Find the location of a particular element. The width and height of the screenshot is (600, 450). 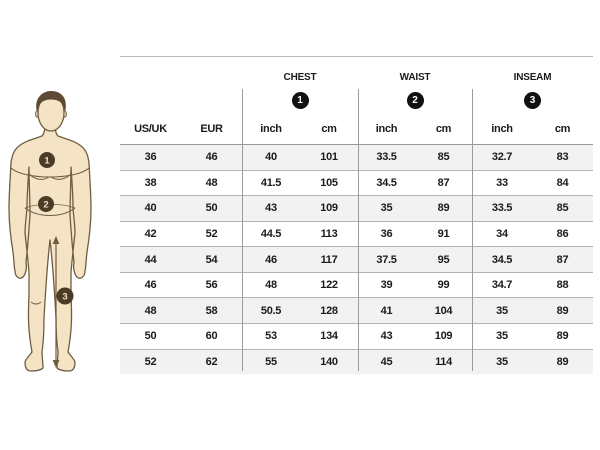

col-header-chest-inch: inch is located at coordinates (271, 128).